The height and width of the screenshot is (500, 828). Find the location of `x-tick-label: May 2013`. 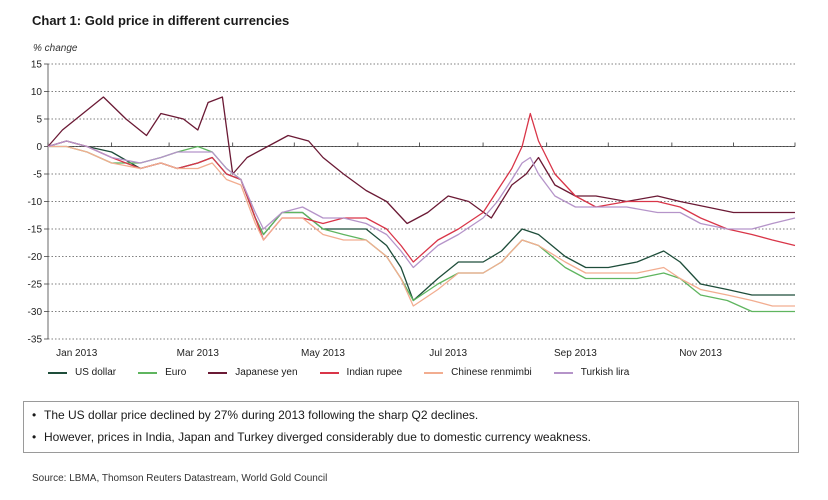

x-tick-label: May 2013 is located at coordinates (323, 353).